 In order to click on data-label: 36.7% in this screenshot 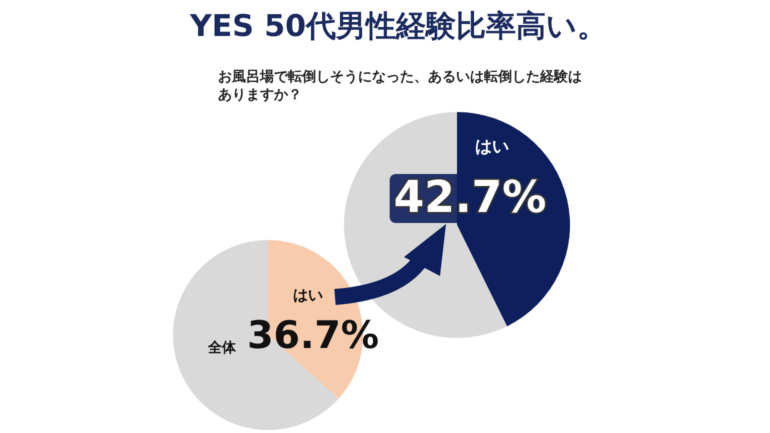, I will do `click(313, 335)`.